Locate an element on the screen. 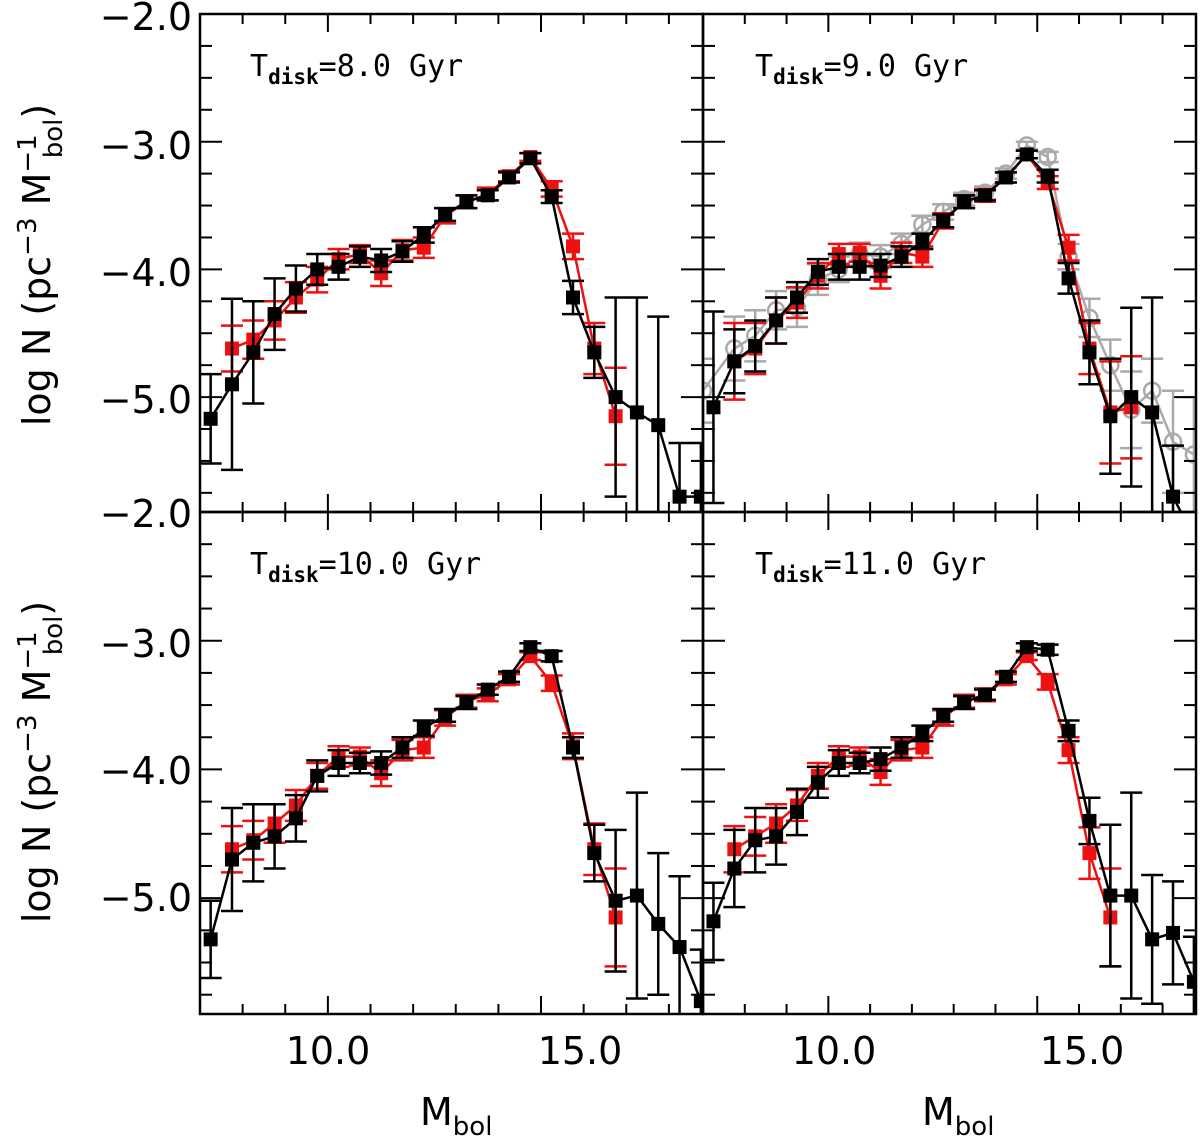  panel-title-suffix: =10.0 Gyr is located at coordinates (400, 564).